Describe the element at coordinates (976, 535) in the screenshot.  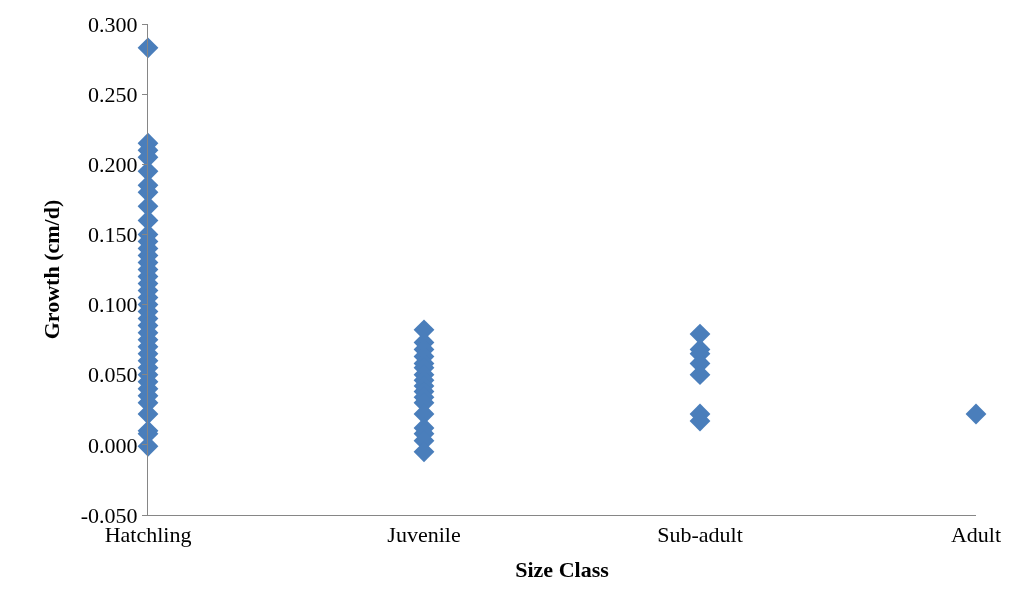
I see `x-tick-label: Adult` at that location.